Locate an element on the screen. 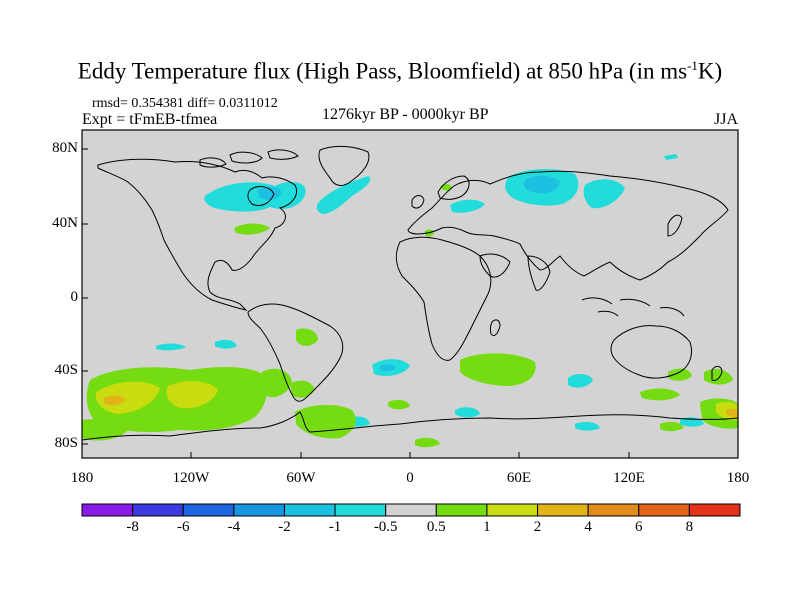 The image size is (800, 600). colorbar-label: 2 is located at coordinates (537, 527).